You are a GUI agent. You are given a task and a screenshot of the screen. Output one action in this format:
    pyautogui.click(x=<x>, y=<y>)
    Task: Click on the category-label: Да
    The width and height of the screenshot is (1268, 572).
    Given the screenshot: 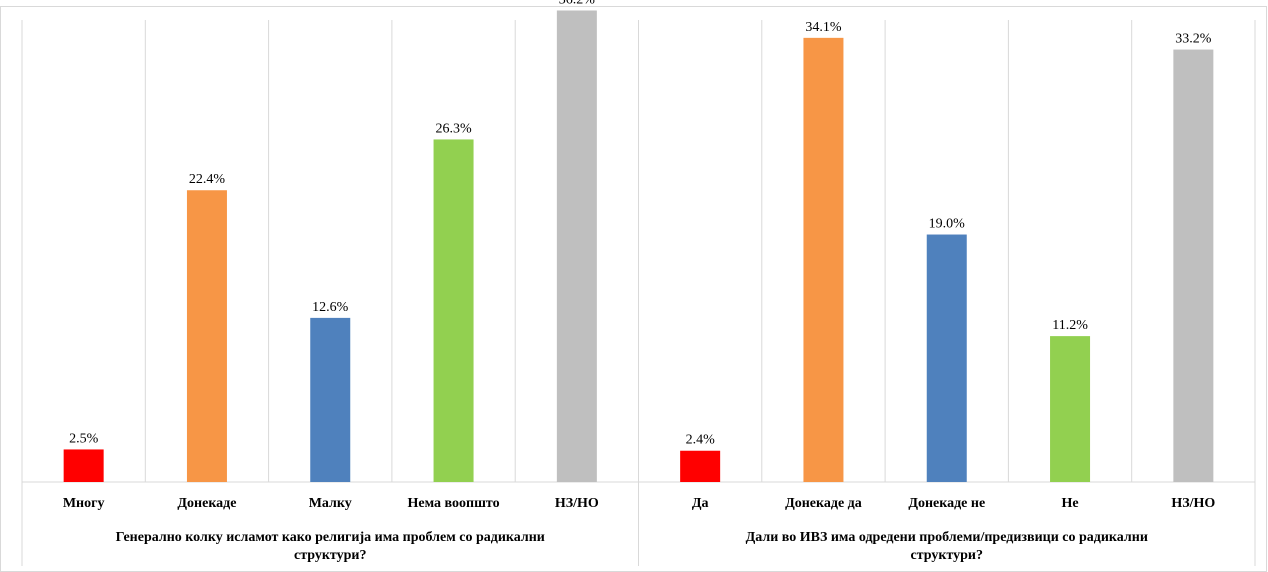 What is the action you would take?
    pyautogui.click(x=700, y=503)
    